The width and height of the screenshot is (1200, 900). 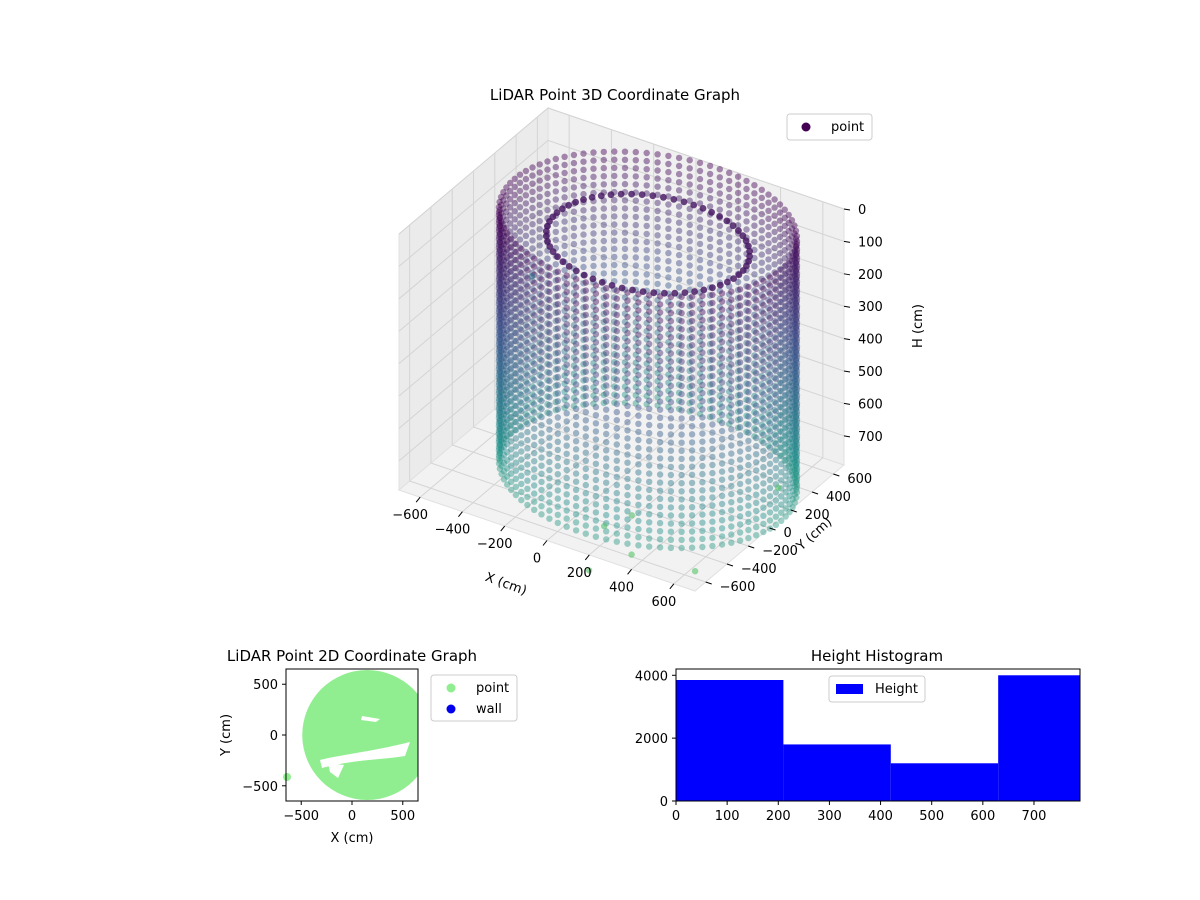 I want to click on z-tick-label: 600, so click(x=870, y=404).